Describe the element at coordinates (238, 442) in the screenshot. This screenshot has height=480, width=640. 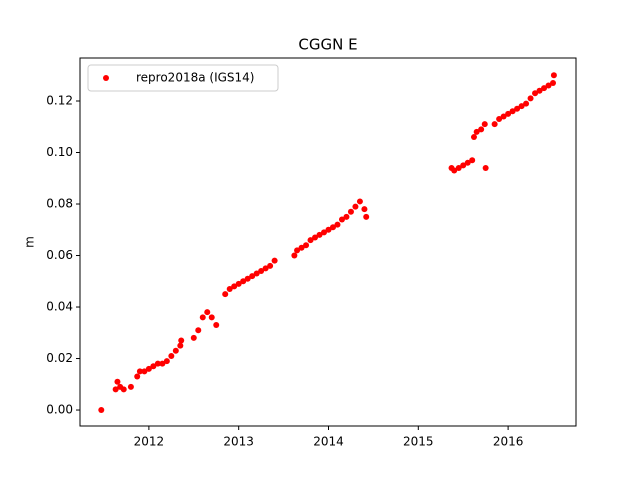
I see `x-tick-label: 2013` at that location.